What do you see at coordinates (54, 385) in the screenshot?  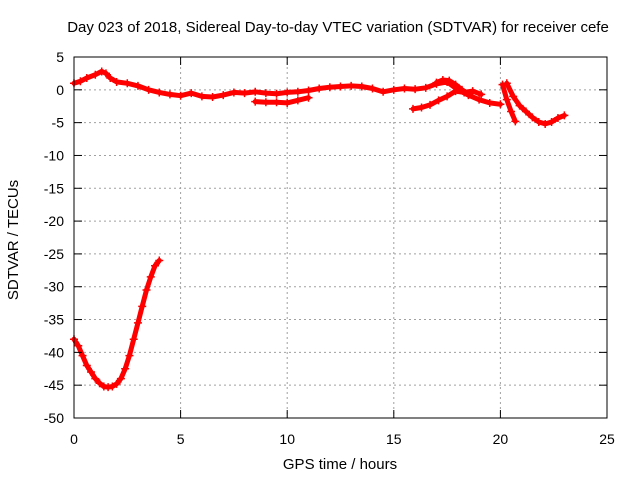 I see `y-tick-label: -45` at bounding box center [54, 385].